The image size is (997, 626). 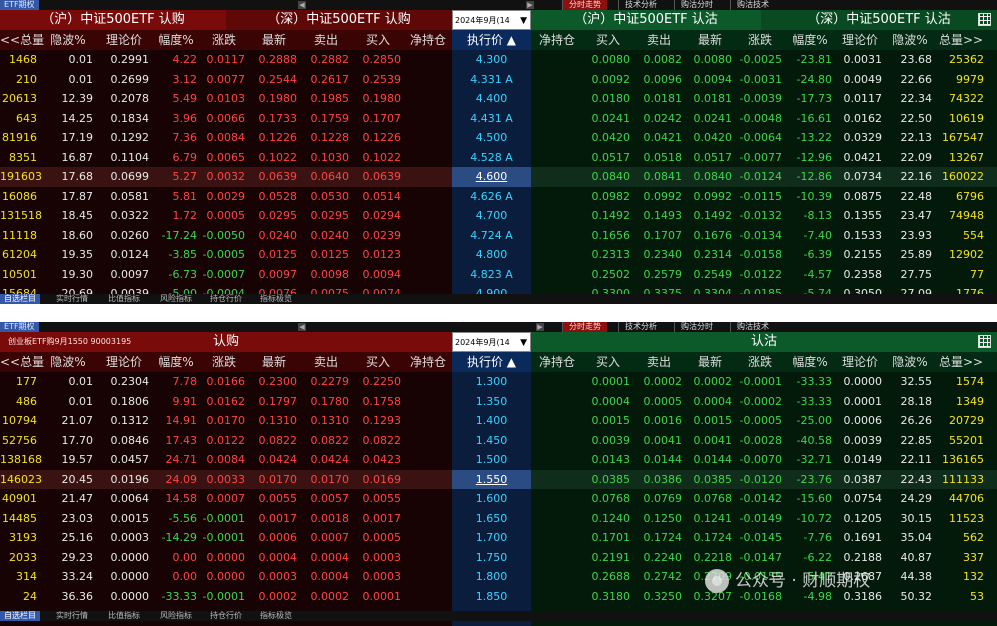 I want to click on put-cell: 0.2502, so click(x=611, y=274).